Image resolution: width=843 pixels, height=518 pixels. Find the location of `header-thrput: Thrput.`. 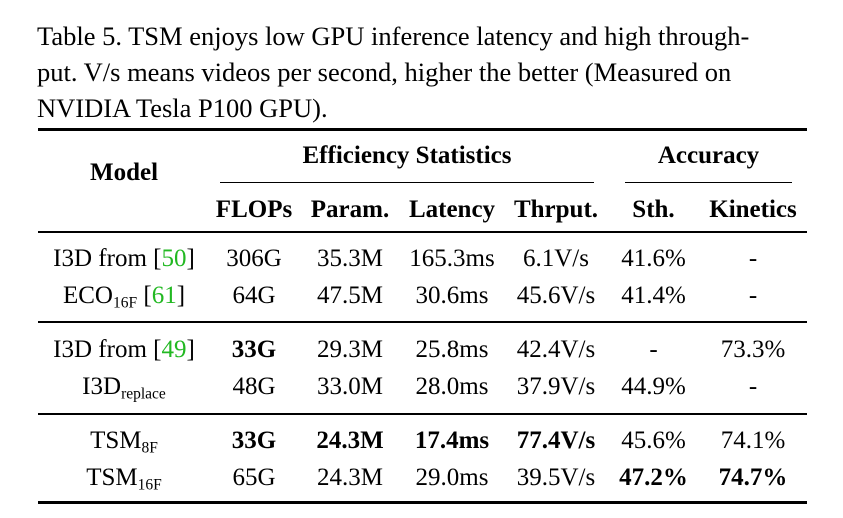

header-thrput: Thrput. is located at coordinates (556, 209).